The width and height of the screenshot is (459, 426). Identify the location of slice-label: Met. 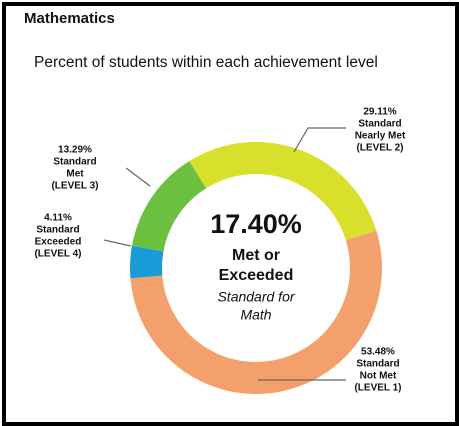
(75, 174).